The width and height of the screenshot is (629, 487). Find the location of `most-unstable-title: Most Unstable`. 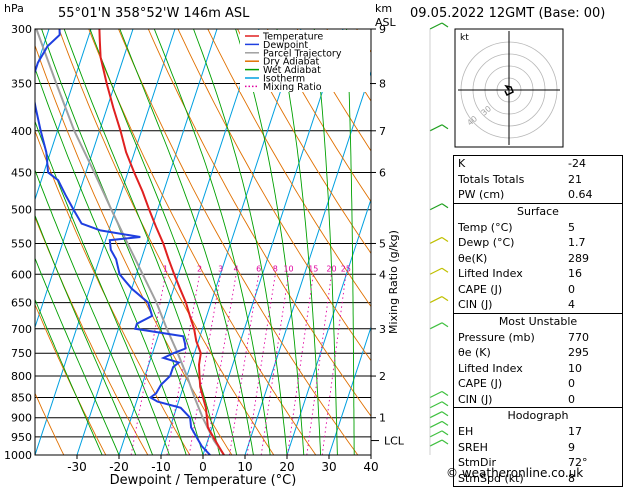

most-unstable-title: Most Unstable is located at coordinates (538, 321).